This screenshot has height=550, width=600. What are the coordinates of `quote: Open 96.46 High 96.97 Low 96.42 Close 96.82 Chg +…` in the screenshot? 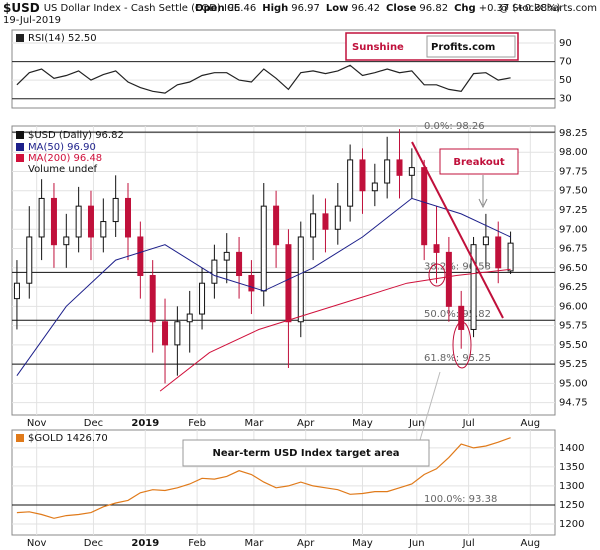 It's located at (378, 8).